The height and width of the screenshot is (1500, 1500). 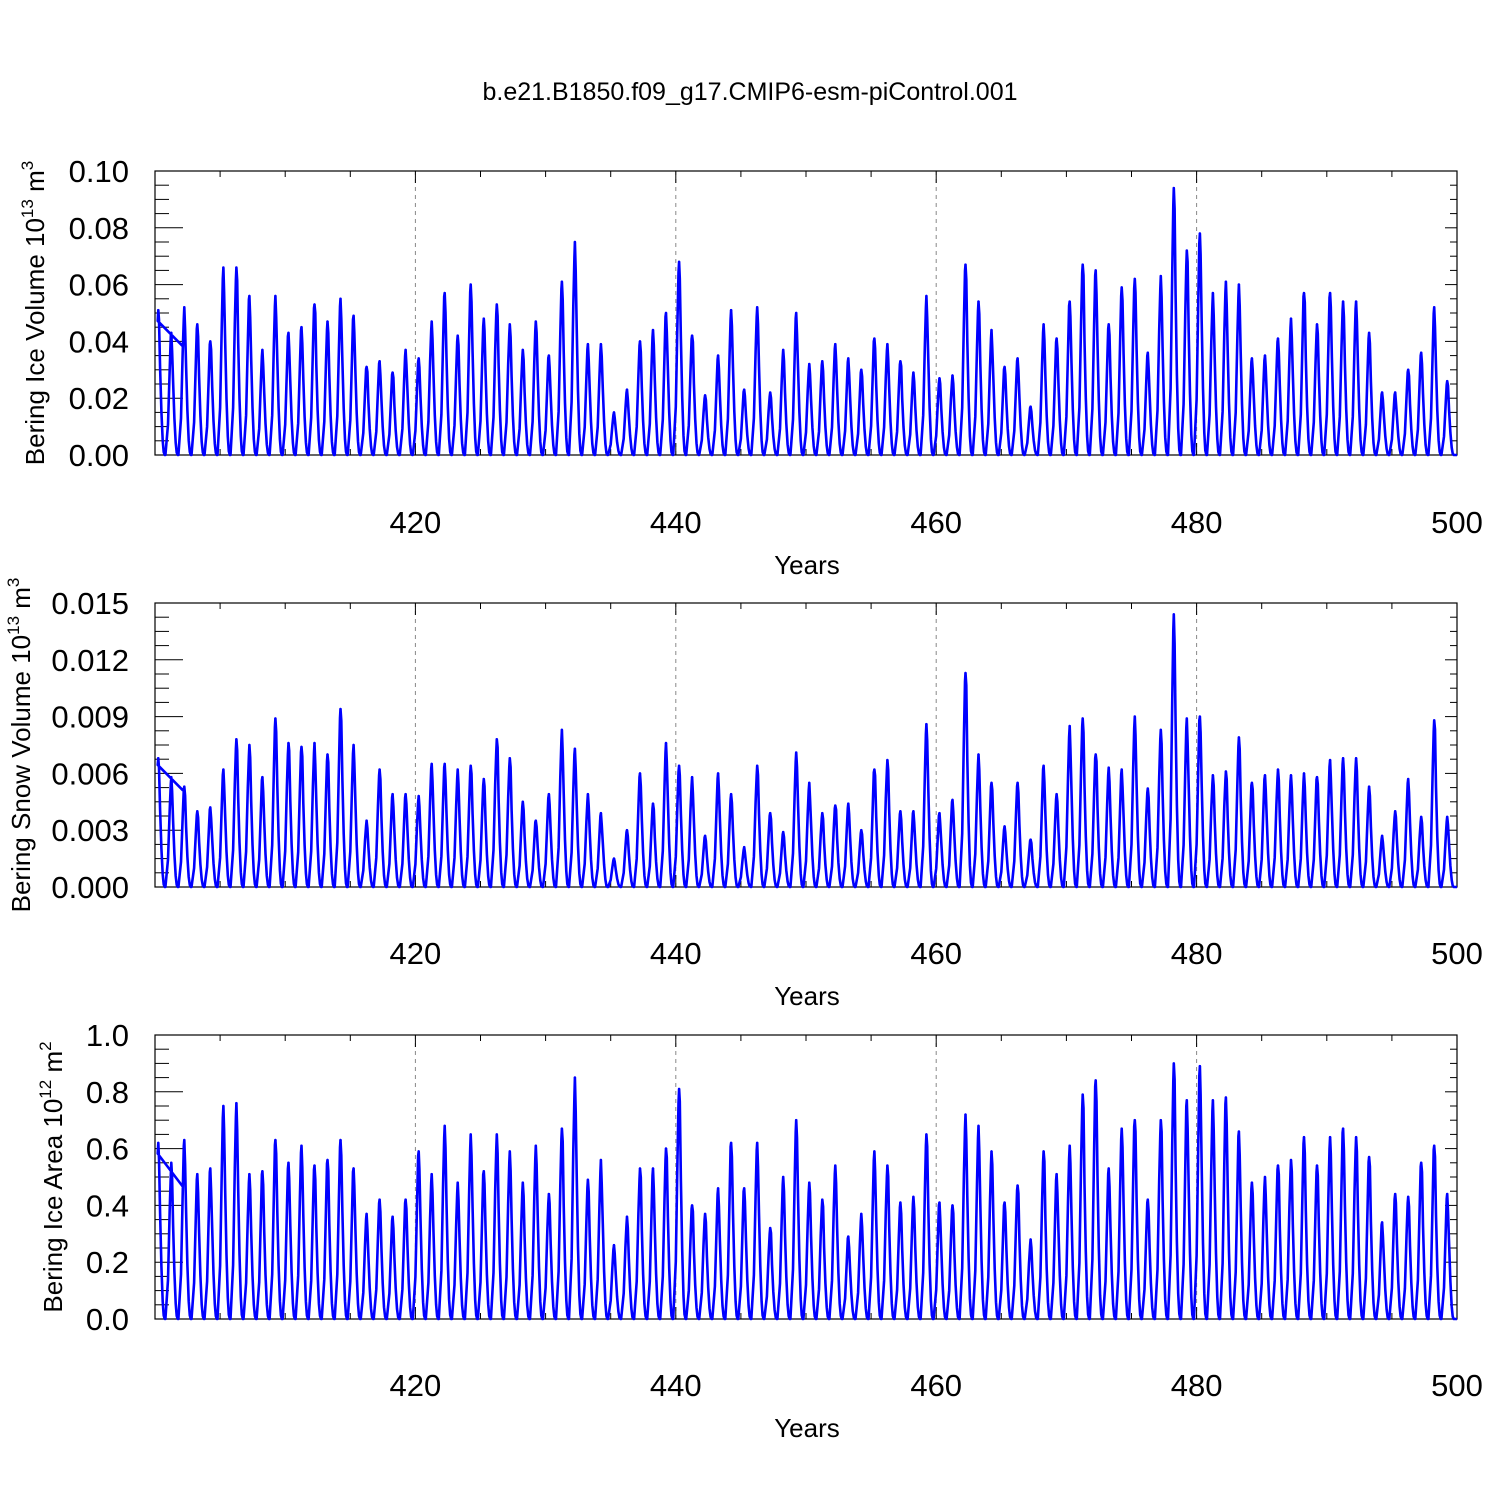 I want to click on x-tick-label: 420, so click(x=416, y=1385).